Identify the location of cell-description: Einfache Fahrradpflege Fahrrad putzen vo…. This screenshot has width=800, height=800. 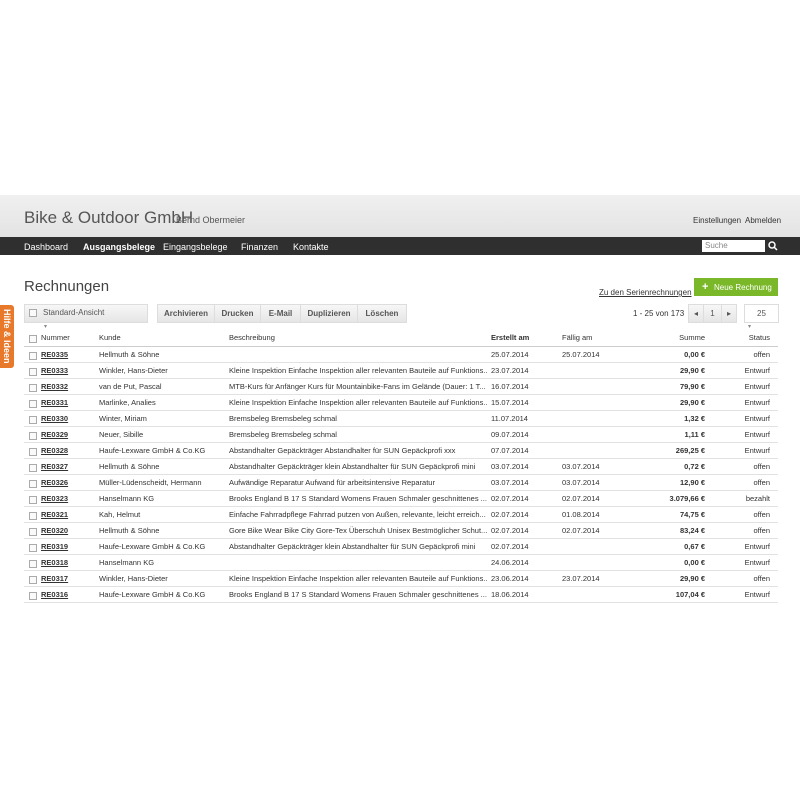
(357, 514).